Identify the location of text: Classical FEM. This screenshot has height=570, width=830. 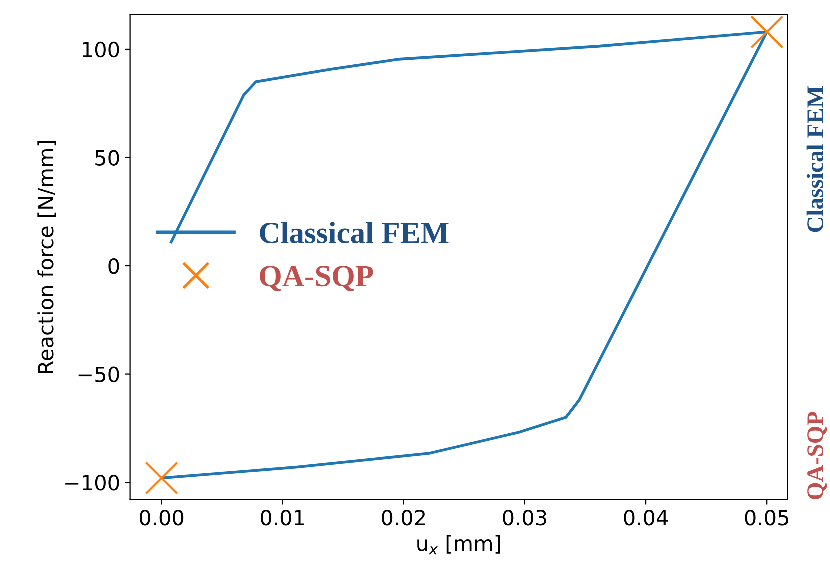
(815, 159).